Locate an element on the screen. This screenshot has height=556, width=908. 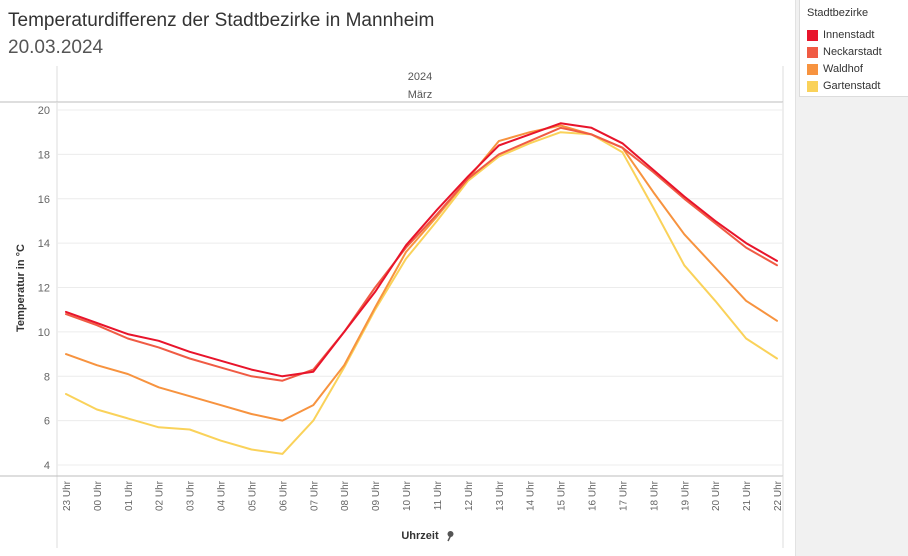
x-tick-label: 03 Uhr is located at coordinates (191, 495).